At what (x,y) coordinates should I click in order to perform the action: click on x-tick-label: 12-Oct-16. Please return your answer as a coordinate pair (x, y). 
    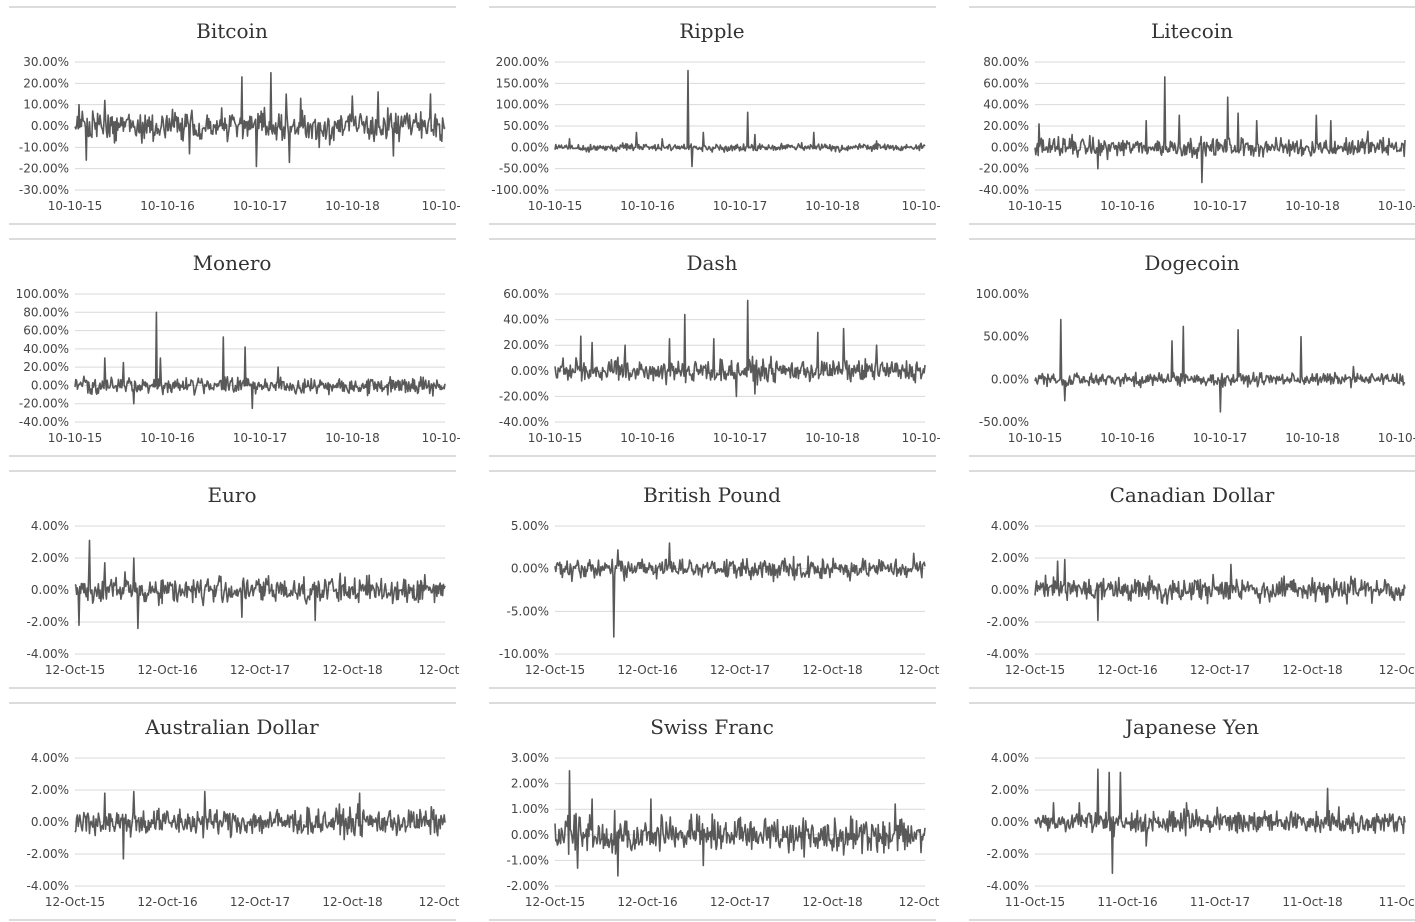
    Looking at the image, I should click on (1127, 670).